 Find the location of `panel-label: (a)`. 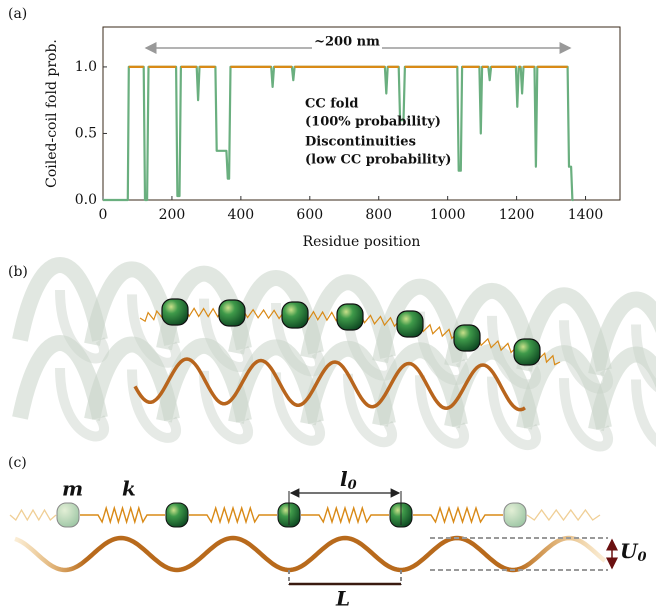

panel-label: (a) is located at coordinates (17, 14).